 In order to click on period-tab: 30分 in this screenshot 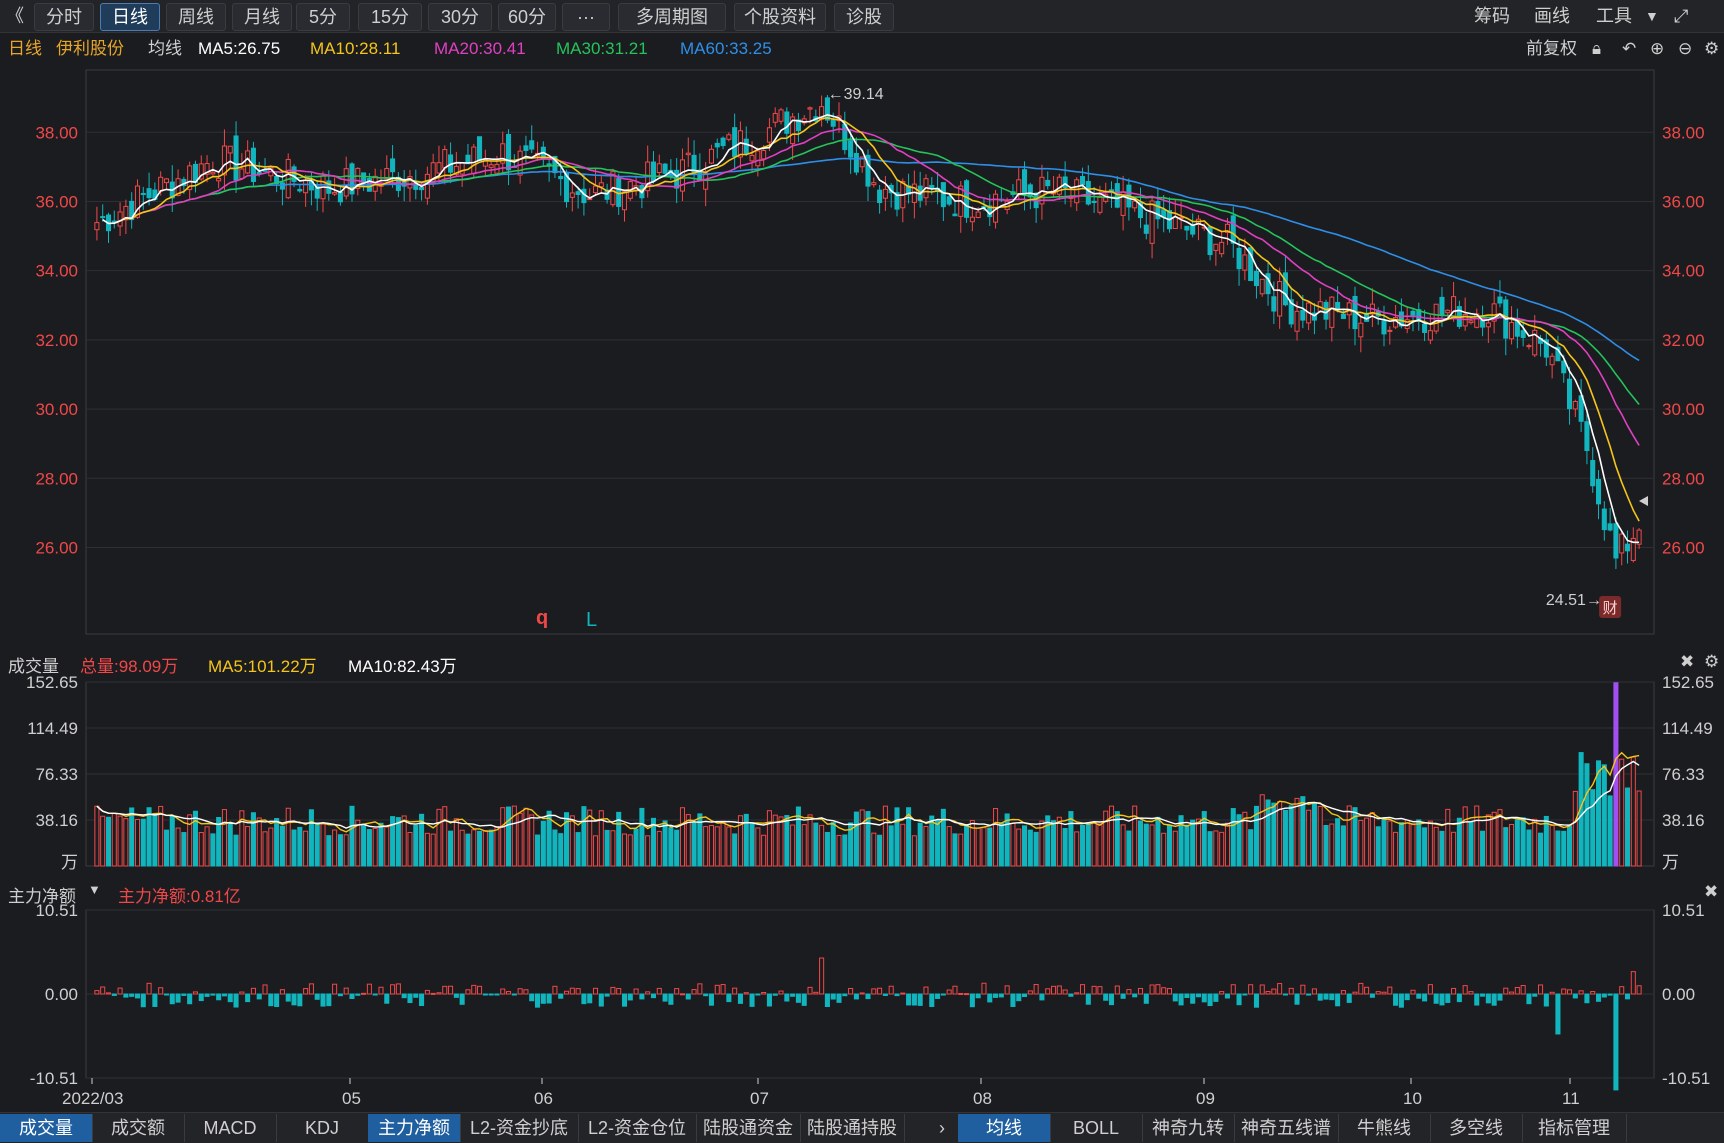, I will do `click(460, 17)`.